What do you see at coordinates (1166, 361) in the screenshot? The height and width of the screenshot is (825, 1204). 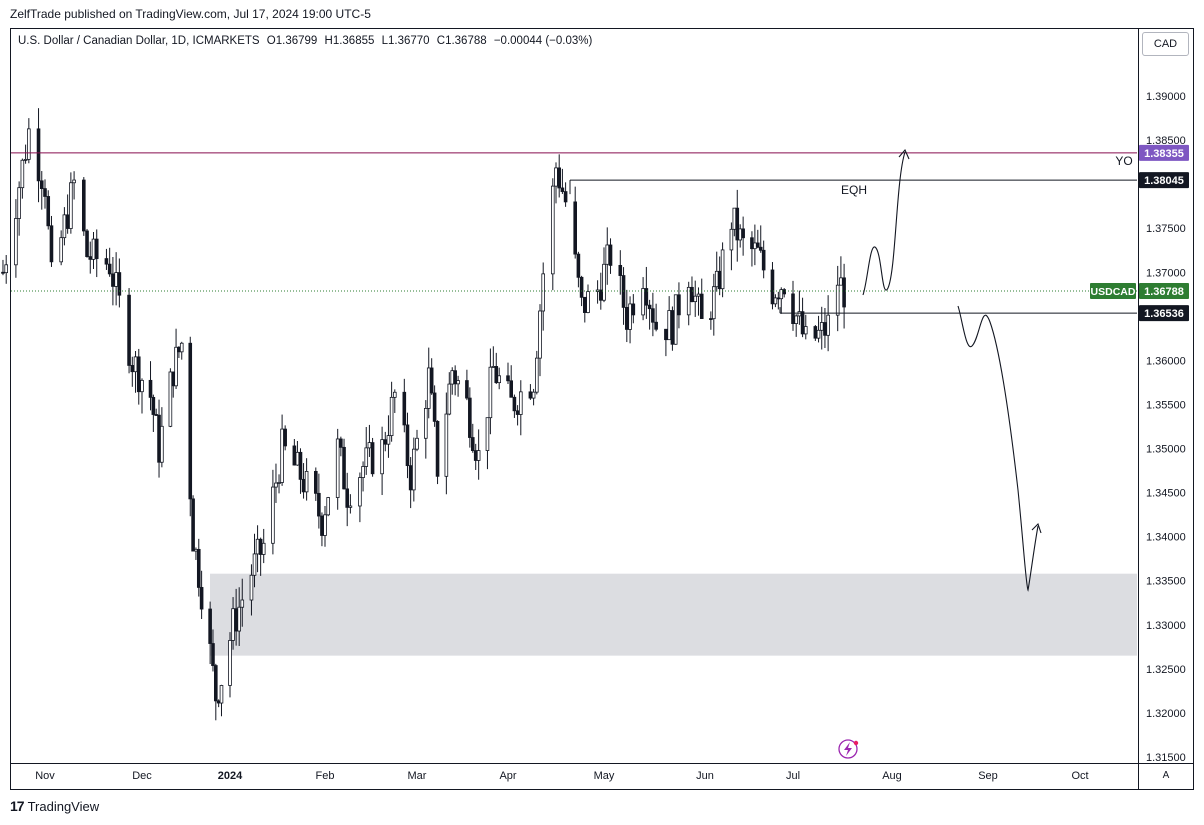 I see `y-tick-label: 1.36000` at bounding box center [1166, 361].